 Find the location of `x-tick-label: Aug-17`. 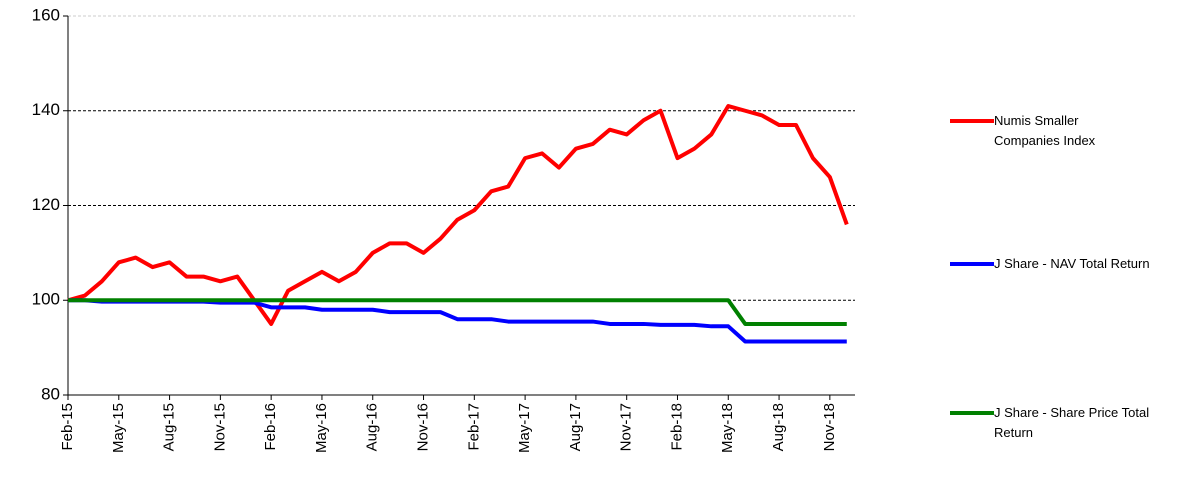

x-tick-label: Aug-17 is located at coordinates (575, 427).